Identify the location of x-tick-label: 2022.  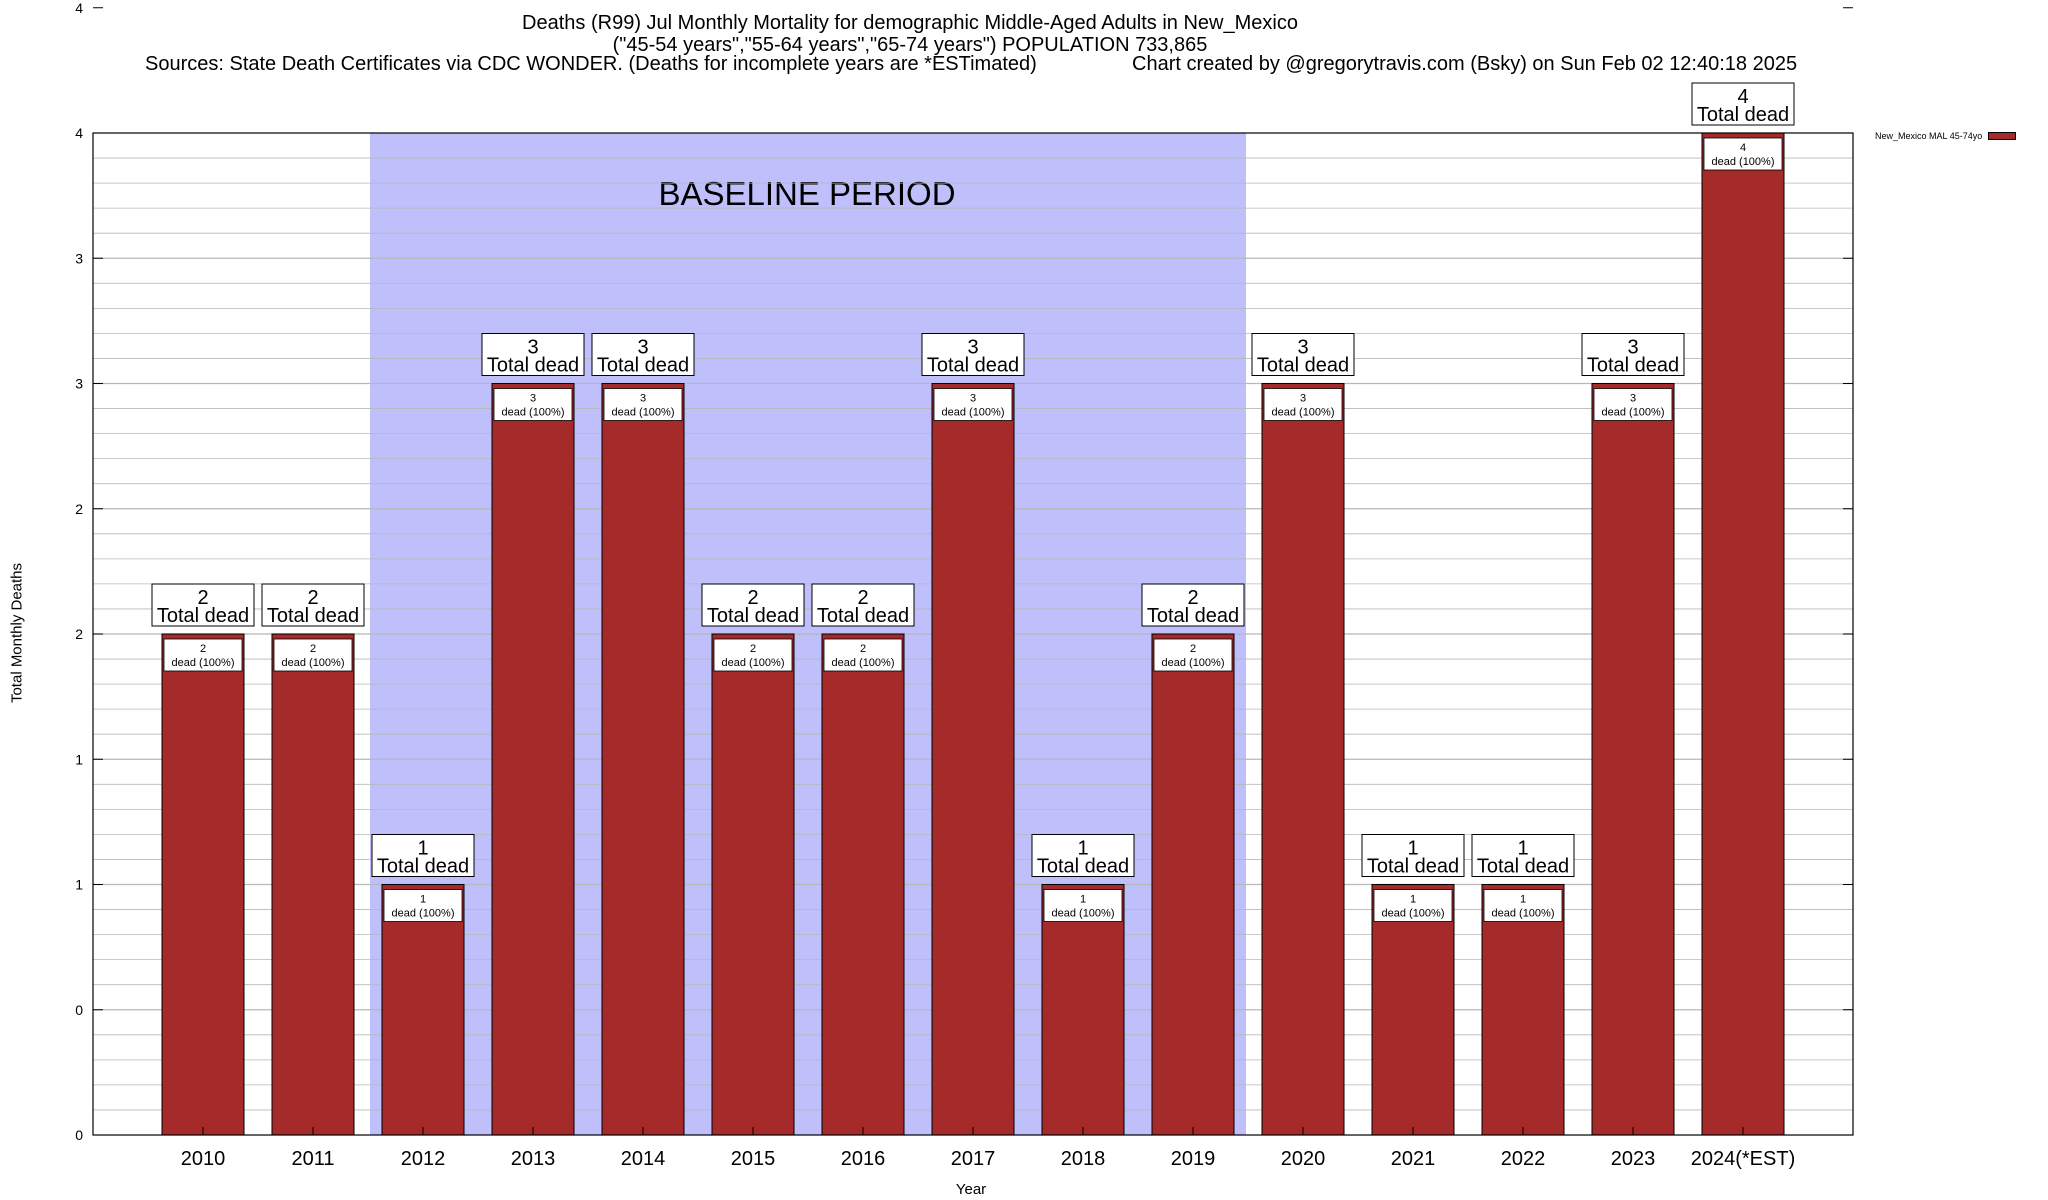
(1523, 1159).